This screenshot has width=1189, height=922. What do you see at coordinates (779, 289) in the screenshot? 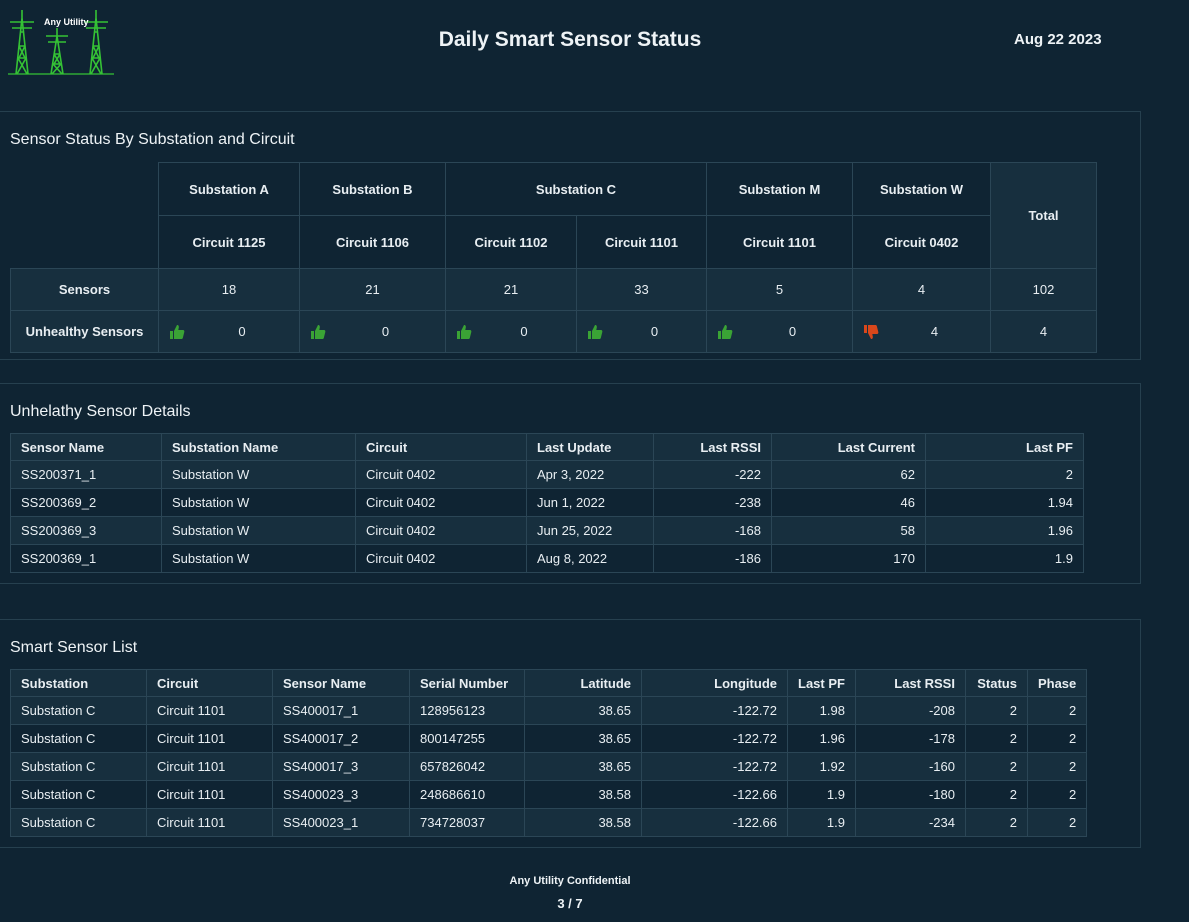
I see `sensor-count: 5` at bounding box center [779, 289].